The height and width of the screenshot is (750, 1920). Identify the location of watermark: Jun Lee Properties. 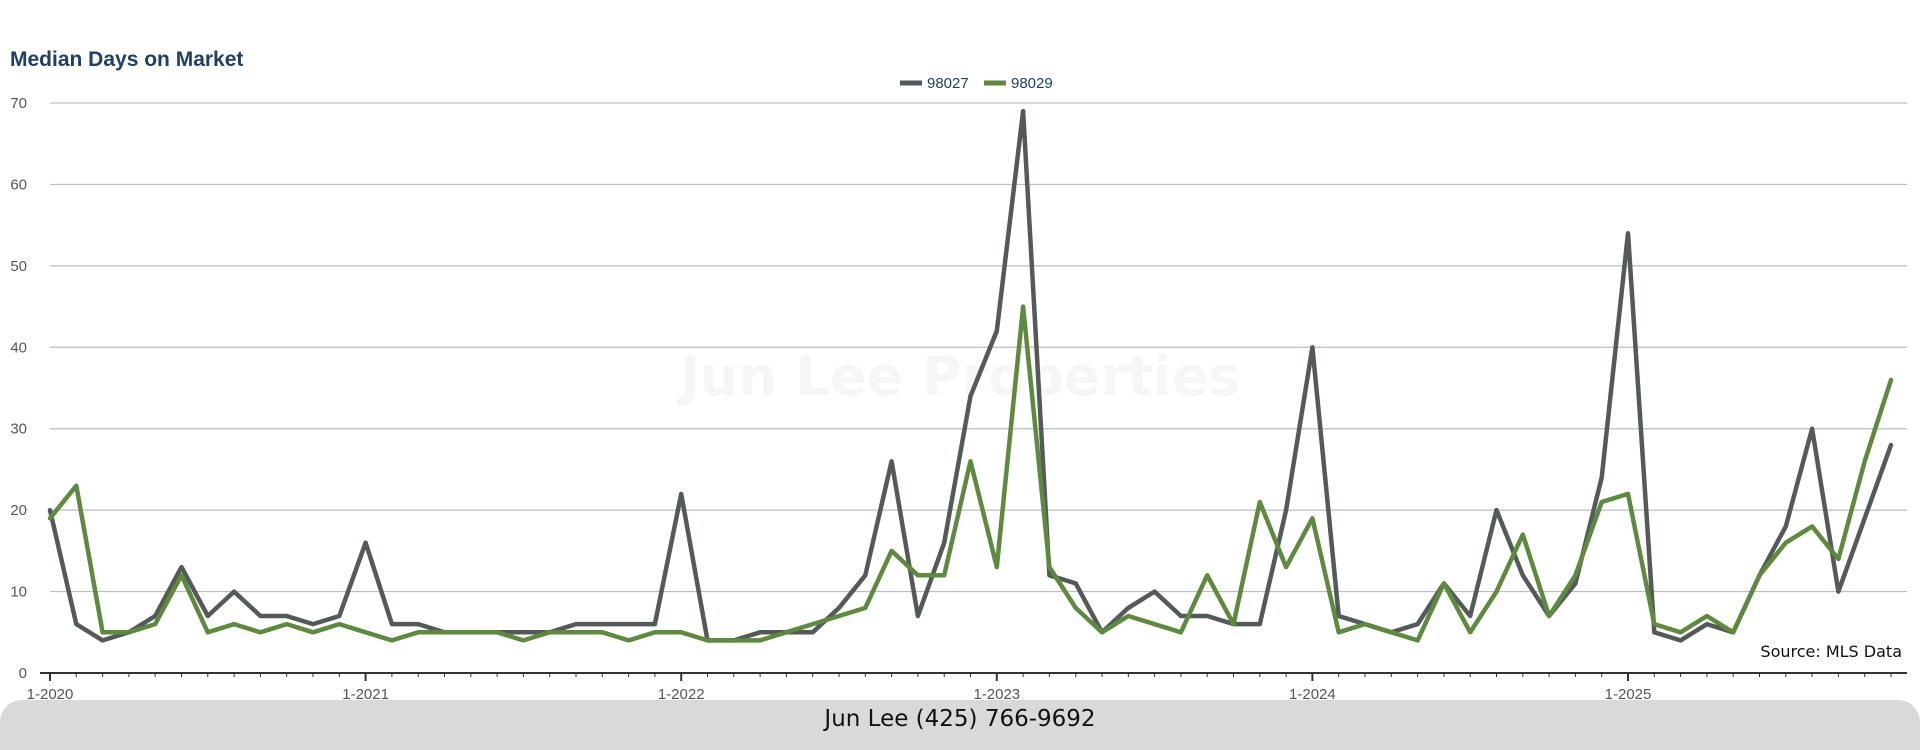
(958, 376).